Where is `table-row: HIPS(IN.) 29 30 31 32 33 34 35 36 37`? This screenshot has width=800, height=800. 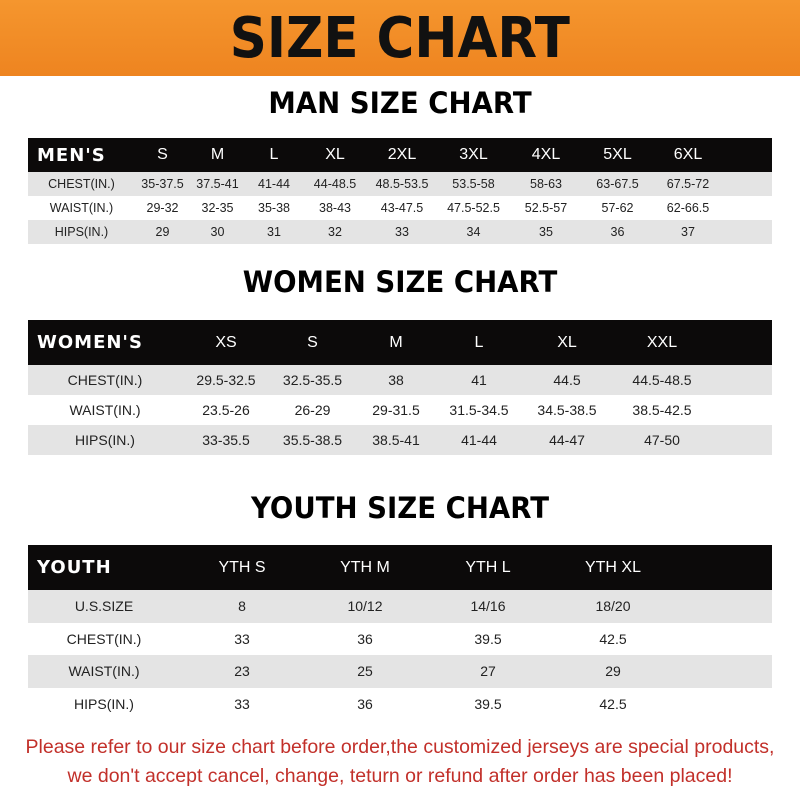 table-row: HIPS(IN.) 29 30 31 32 33 34 35 36 37 is located at coordinates (400, 232).